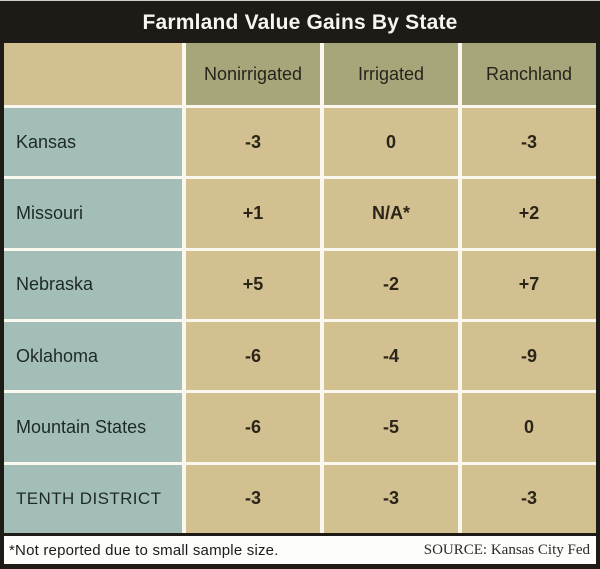 This screenshot has height=569, width=600. What do you see at coordinates (253, 74) in the screenshot?
I see `column-header-nonirrigated: Nonirrigated` at bounding box center [253, 74].